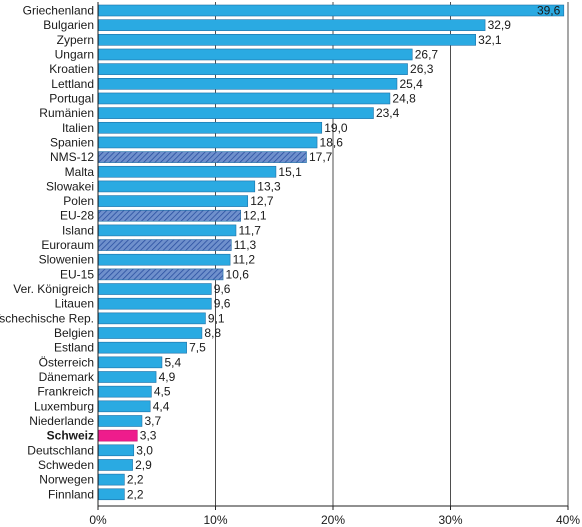 Image resolution: width=582 pixels, height=527 pixels. Describe the element at coordinates (269, 186) in the screenshot. I see `value-label-slowakei: 13,3` at that location.